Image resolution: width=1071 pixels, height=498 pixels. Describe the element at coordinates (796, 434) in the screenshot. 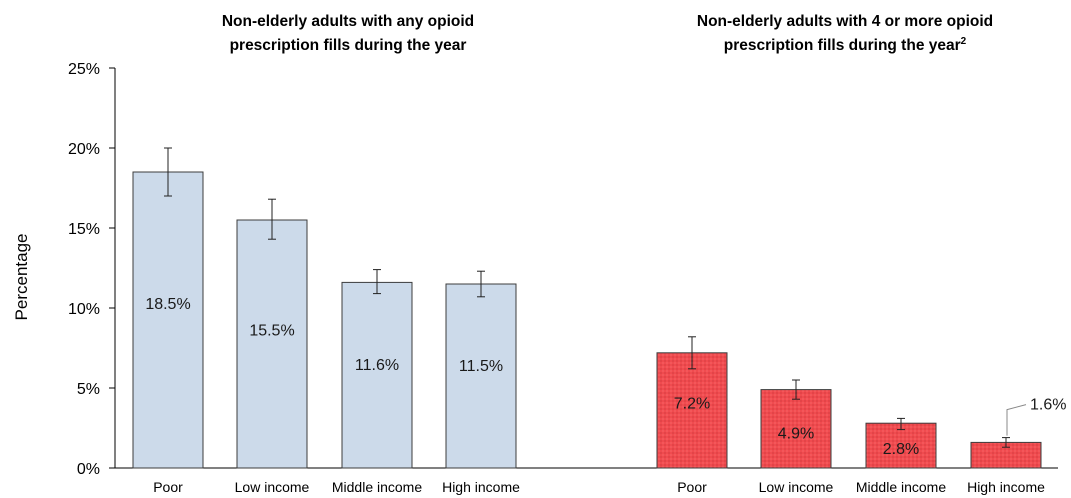

I see `data-label: 4.9%` at that location.